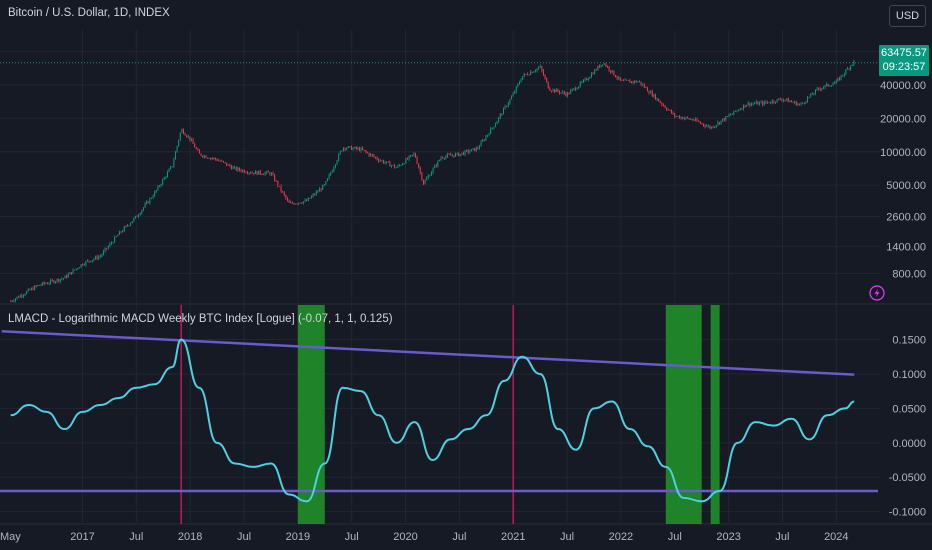  What do you see at coordinates (311, 414) in the screenshot?
I see `buy-zone` at bounding box center [311, 414].